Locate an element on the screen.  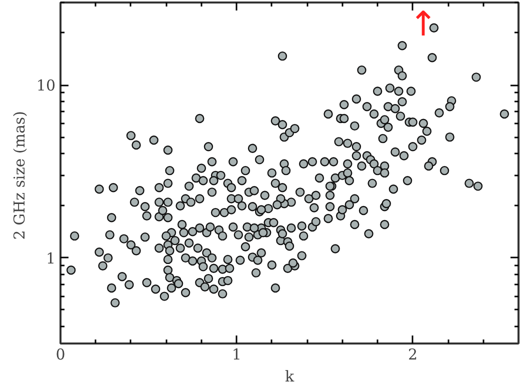
x-tick-label: 0 is located at coordinates (61, 355).